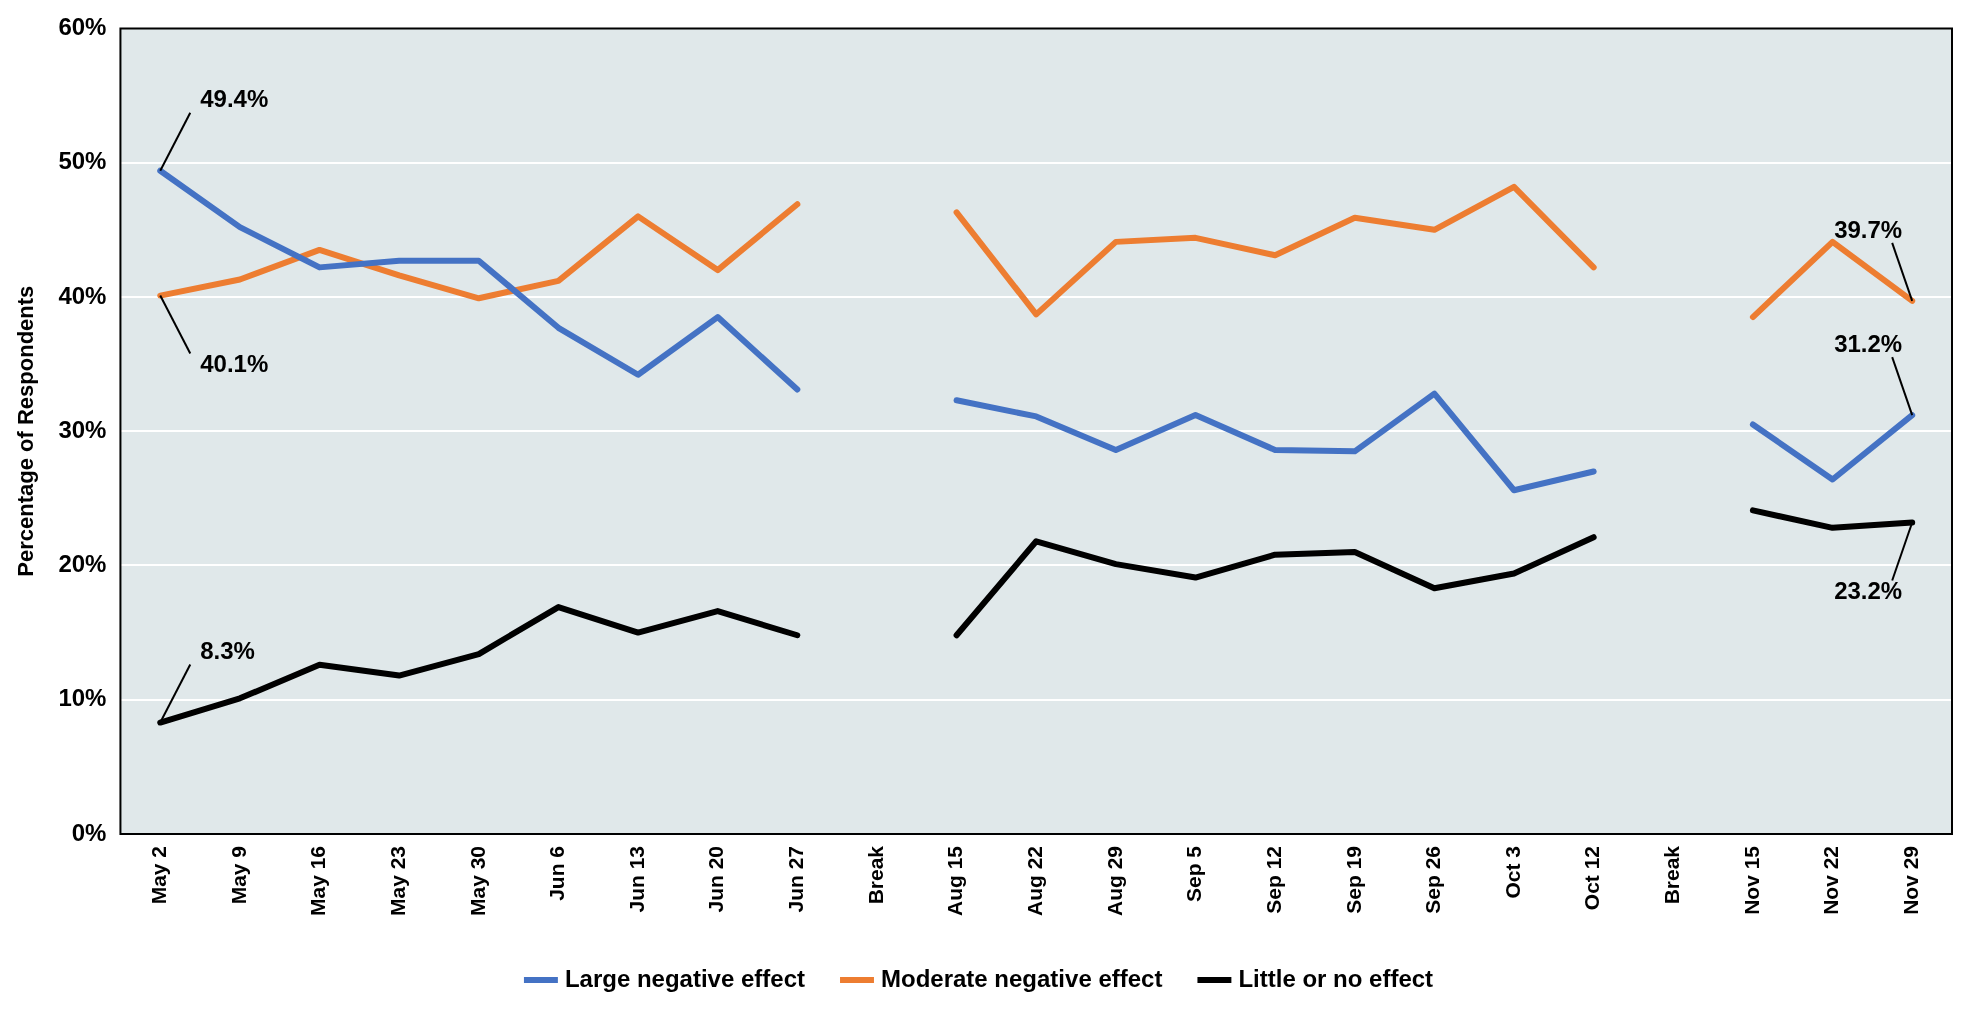 This screenshot has width=1962, height=1012. I want to click on y-tick-label: 50%, so click(82, 161).